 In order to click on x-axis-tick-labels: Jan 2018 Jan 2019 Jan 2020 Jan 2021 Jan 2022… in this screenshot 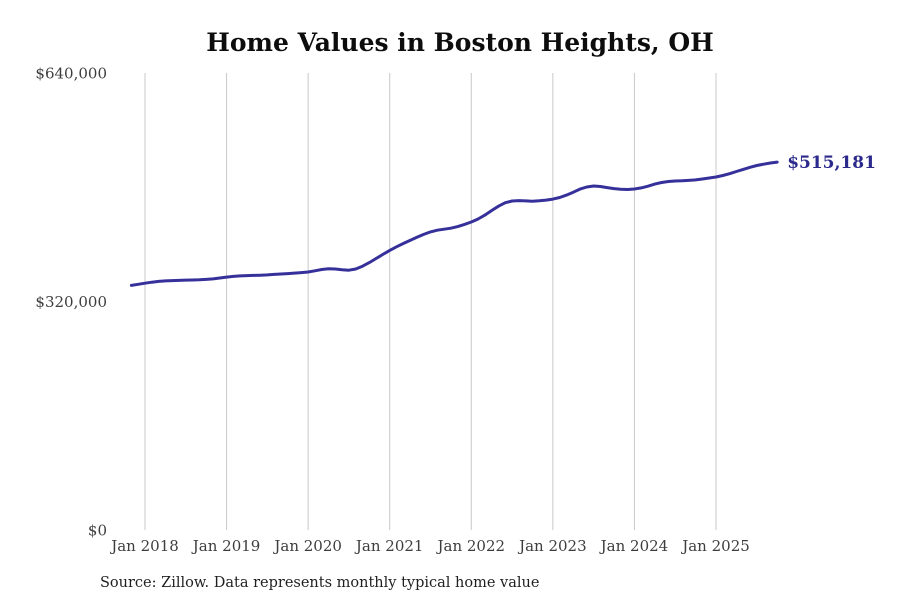, I will do `click(429, 546)`.